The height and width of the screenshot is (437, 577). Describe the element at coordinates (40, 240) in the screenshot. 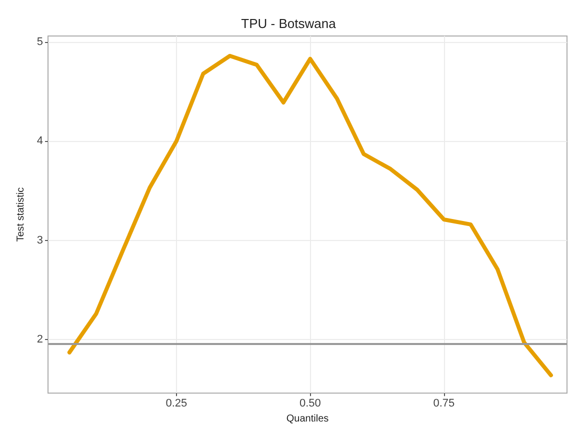

I see `y-tick-label: 3` at that location.